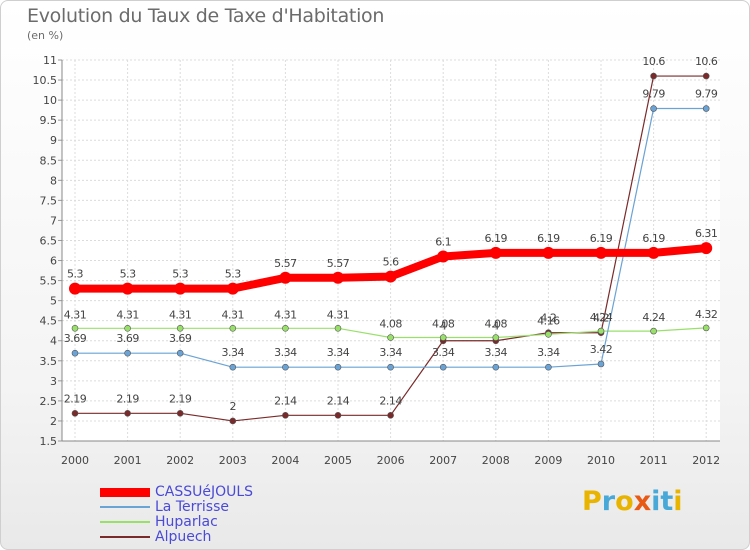  I want to click on data-label: 4.16, so click(548, 320).